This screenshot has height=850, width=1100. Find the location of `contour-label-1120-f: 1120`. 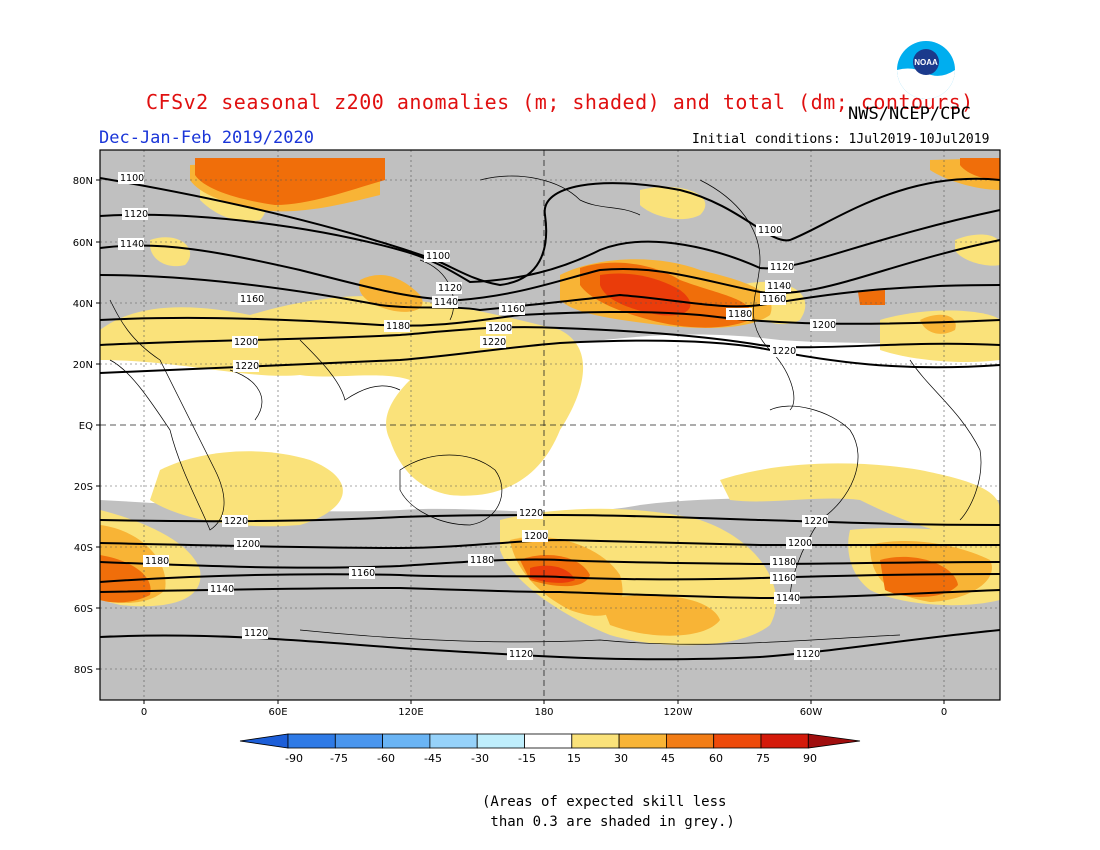

contour-label-1120-f: 1120 is located at coordinates (808, 654).